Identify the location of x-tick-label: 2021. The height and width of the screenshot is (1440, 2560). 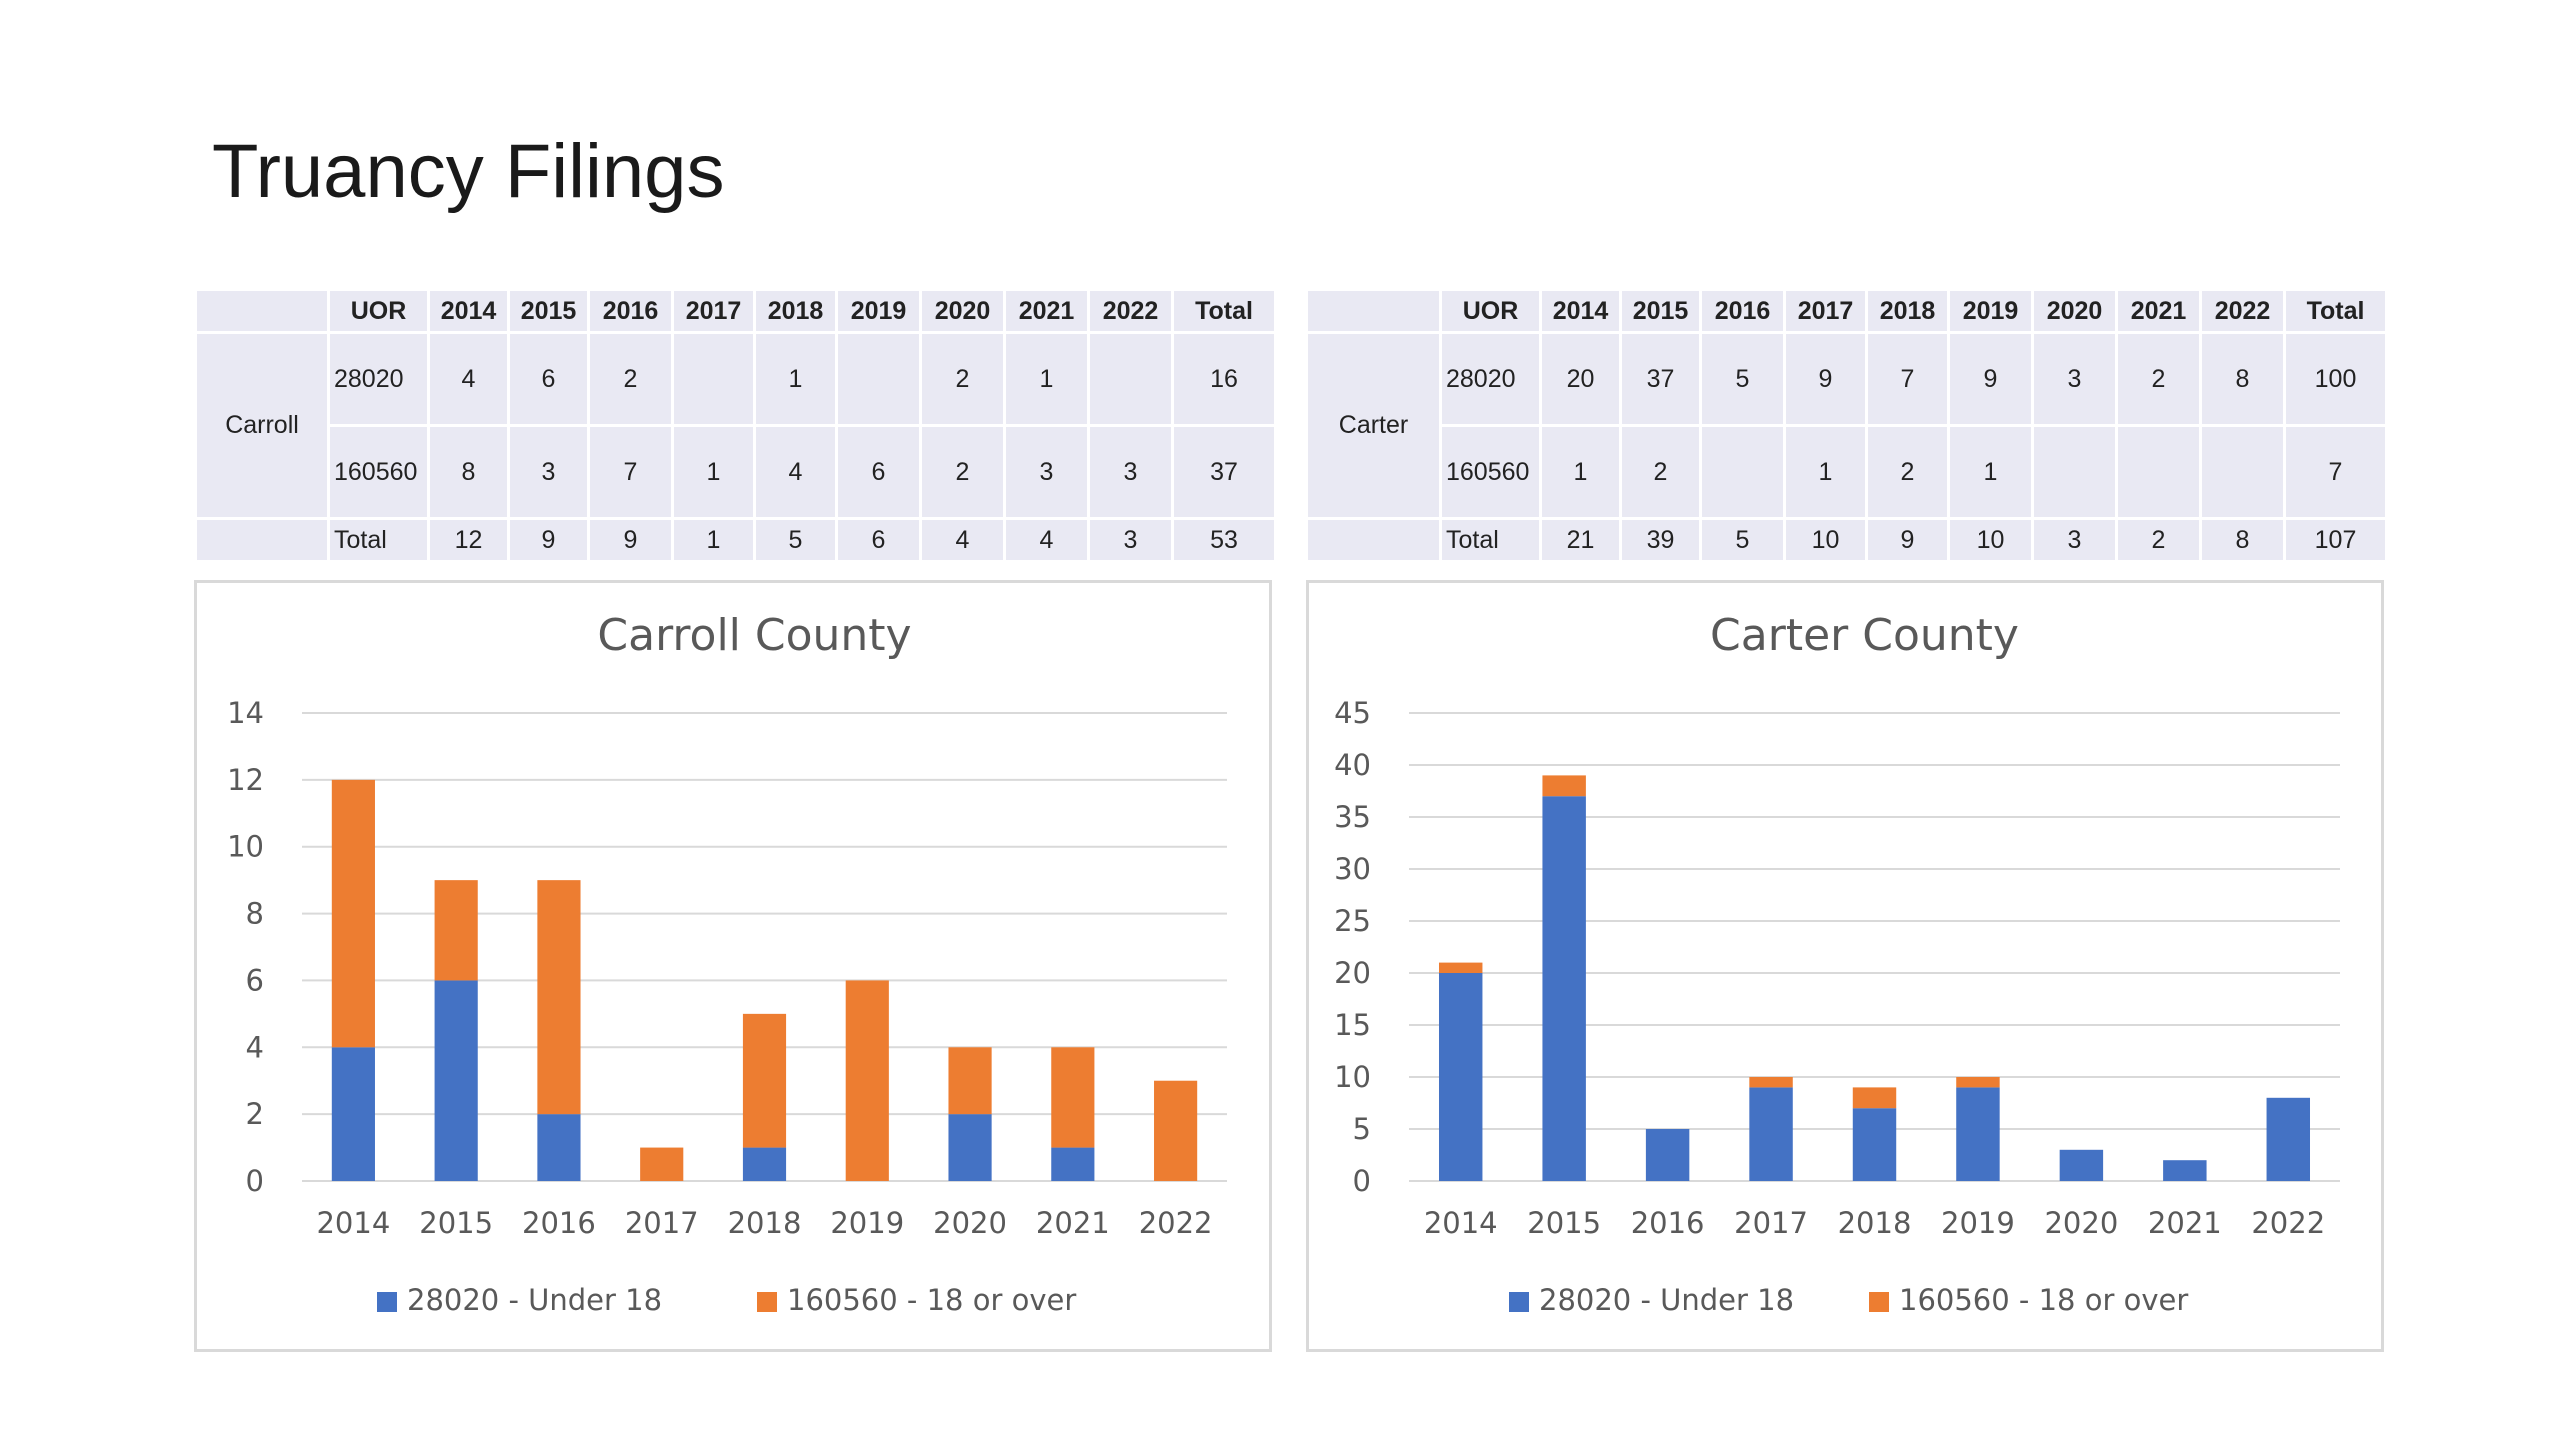
(1073, 1223).